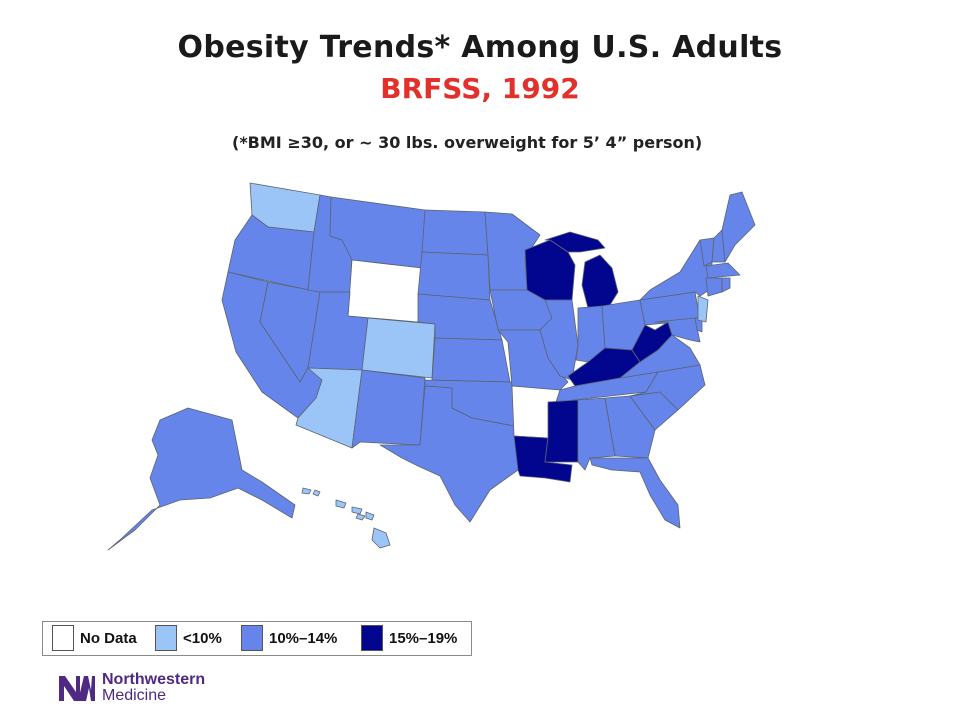 The height and width of the screenshot is (720, 960). Describe the element at coordinates (423, 638) in the screenshot. I see `legend-label-15-19: 15%–19%` at that location.